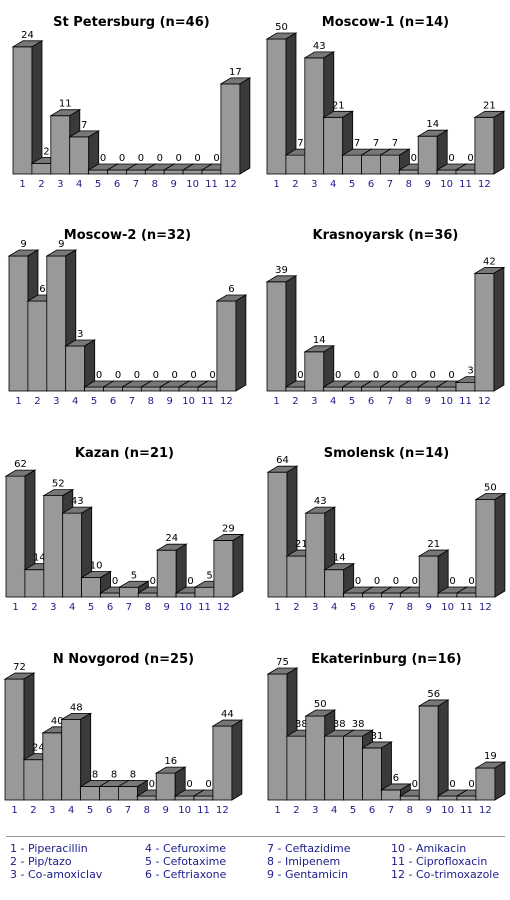 This screenshot has width=510, height=900. What do you see at coordinates (133, 775) in the screenshot?
I see `data-label: 8` at bounding box center [133, 775].